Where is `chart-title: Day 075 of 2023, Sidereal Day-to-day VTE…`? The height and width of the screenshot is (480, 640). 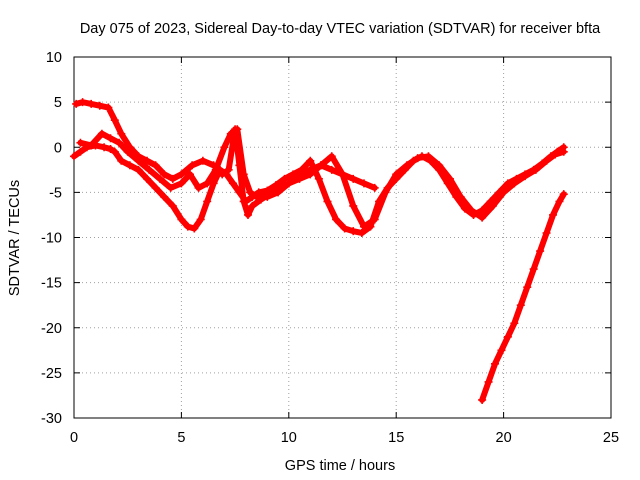 chart-title: Day 075 of 2023, Sidereal Day-to-day VTE… is located at coordinates (340, 29).